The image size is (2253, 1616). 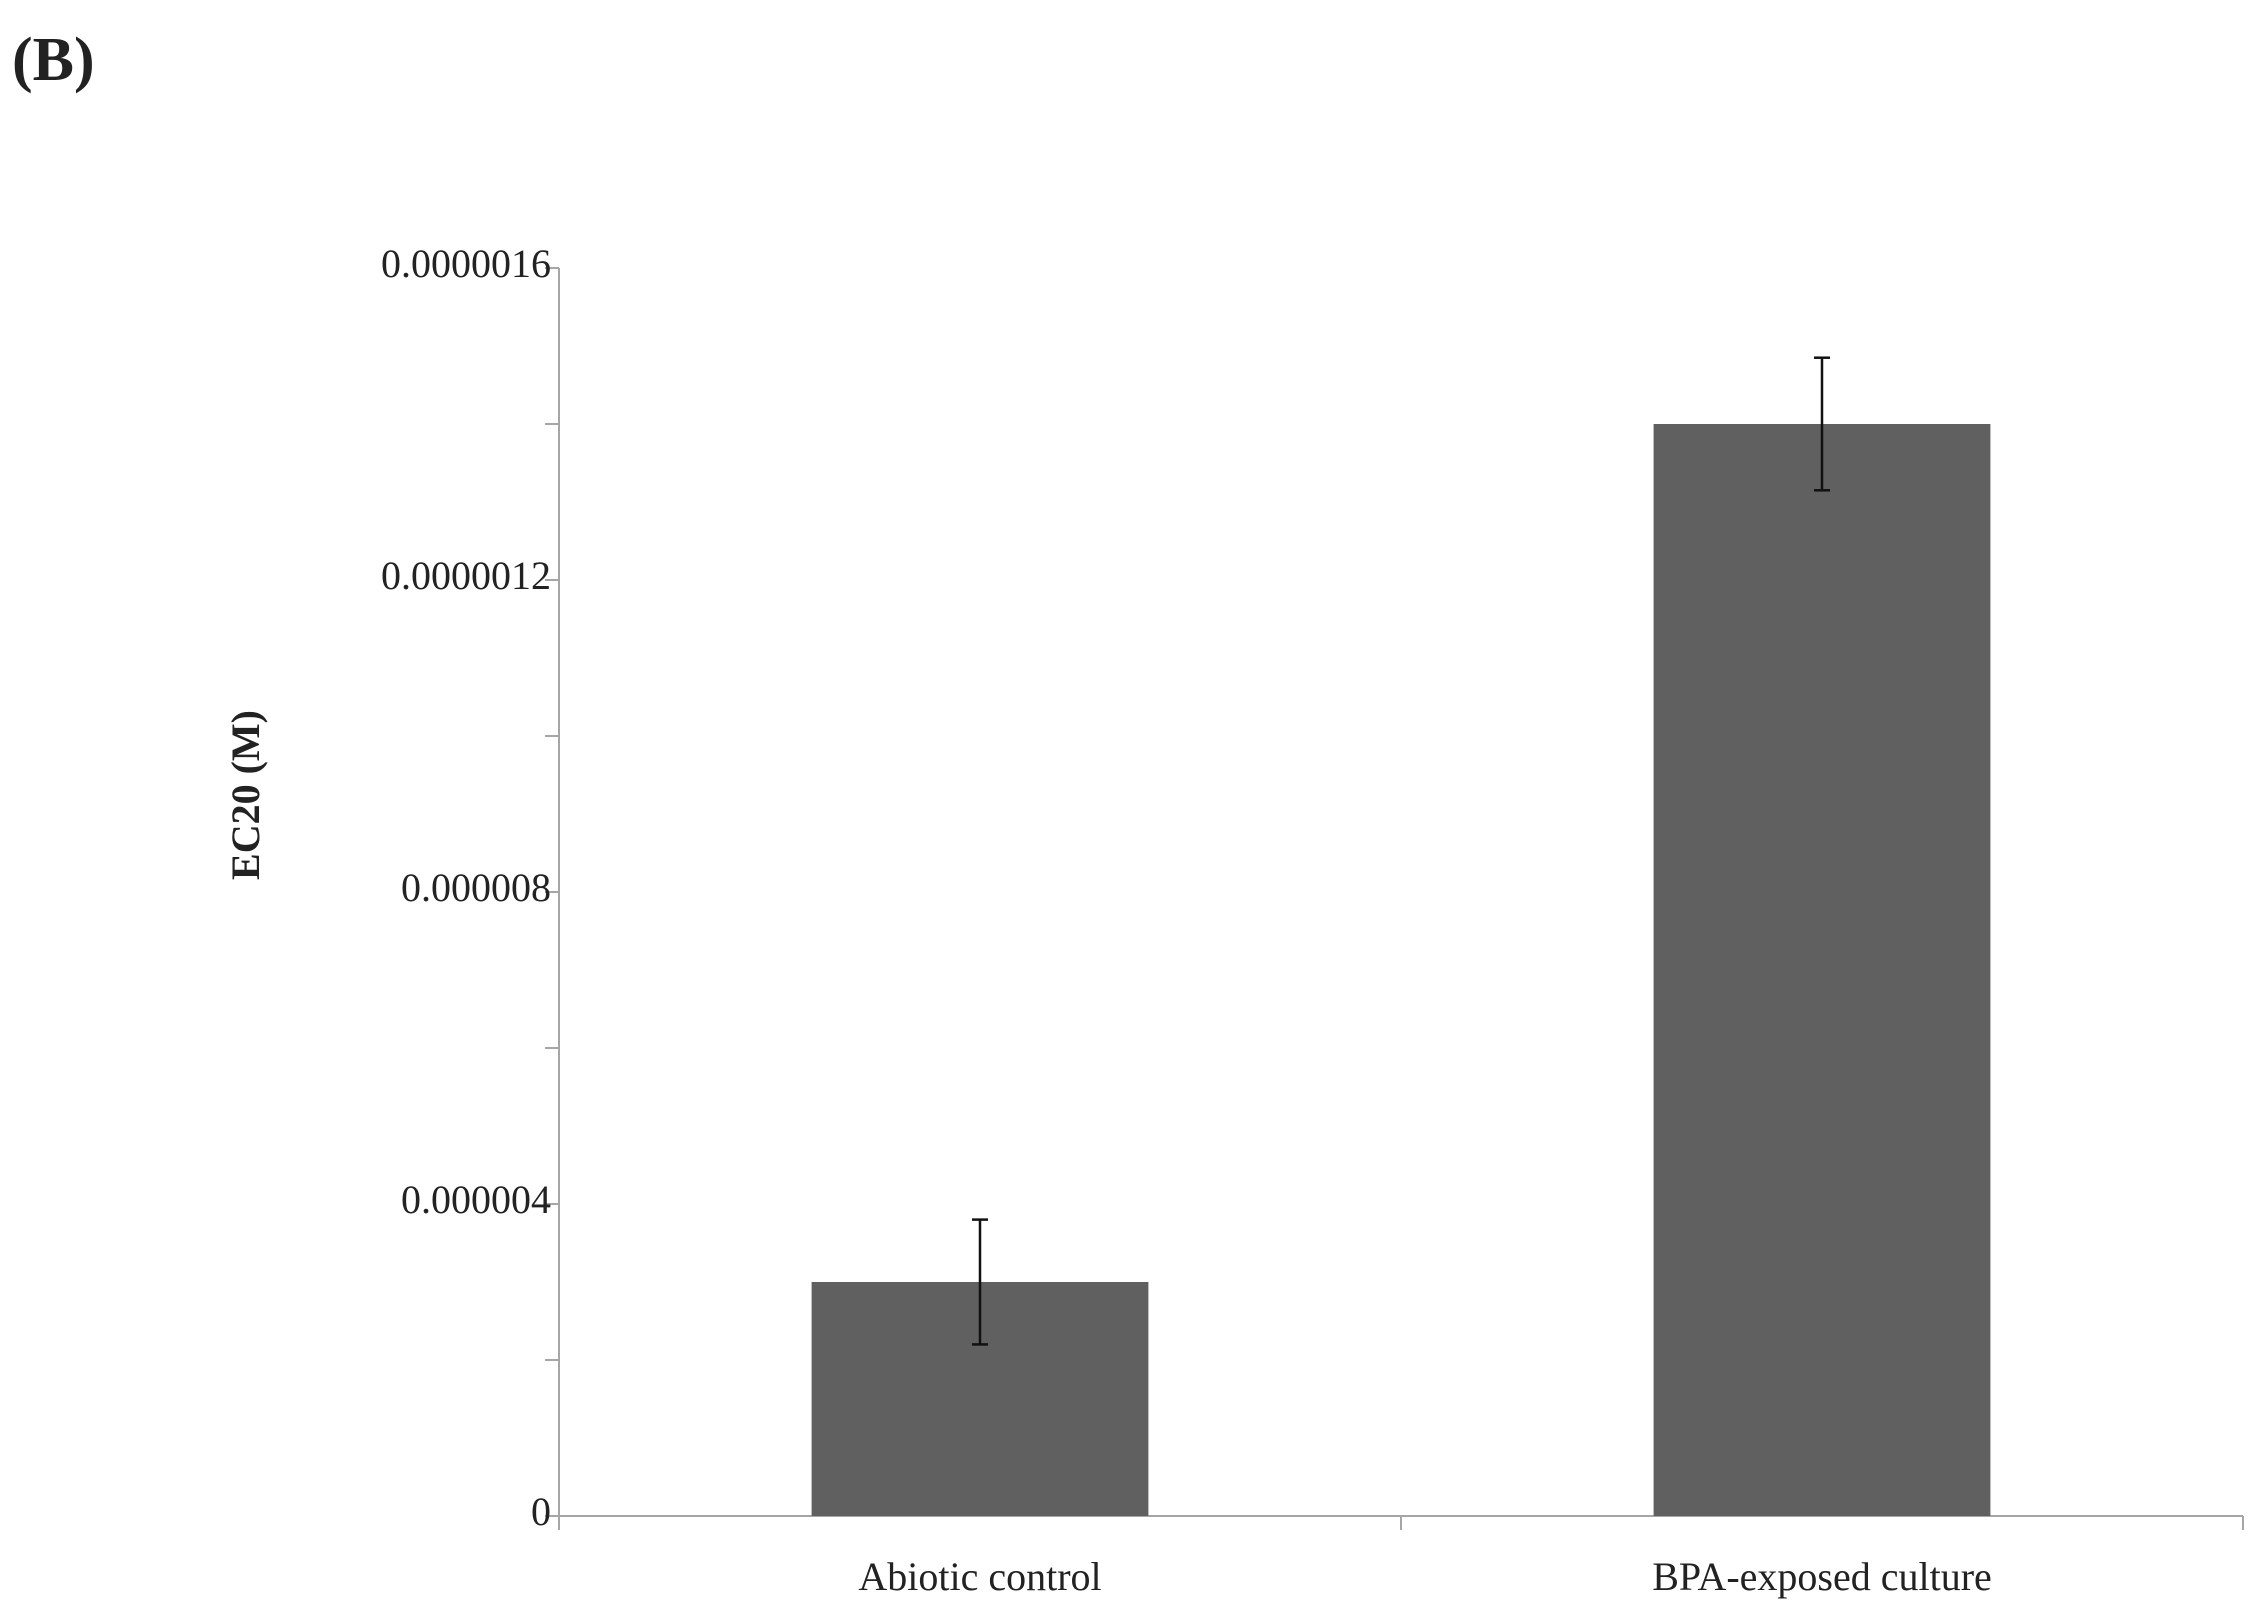 What do you see at coordinates (476, 887) in the screenshot?
I see `y-tick-label: 0.000008` at bounding box center [476, 887].